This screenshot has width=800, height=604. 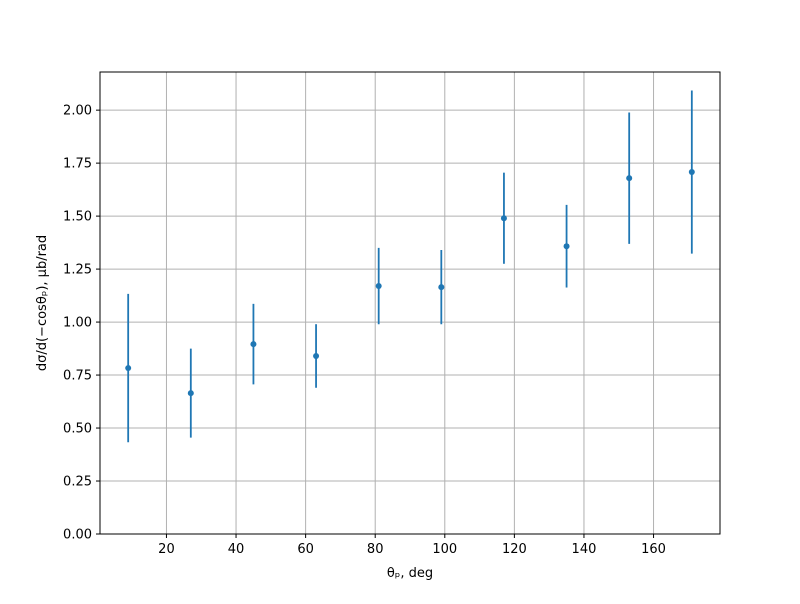 What do you see at coordinates (42, 303) in the screenshot?
I see `y-axis-label: dσ/d(−cosθₚ), μb/rad` at bounding box center [42, 303].